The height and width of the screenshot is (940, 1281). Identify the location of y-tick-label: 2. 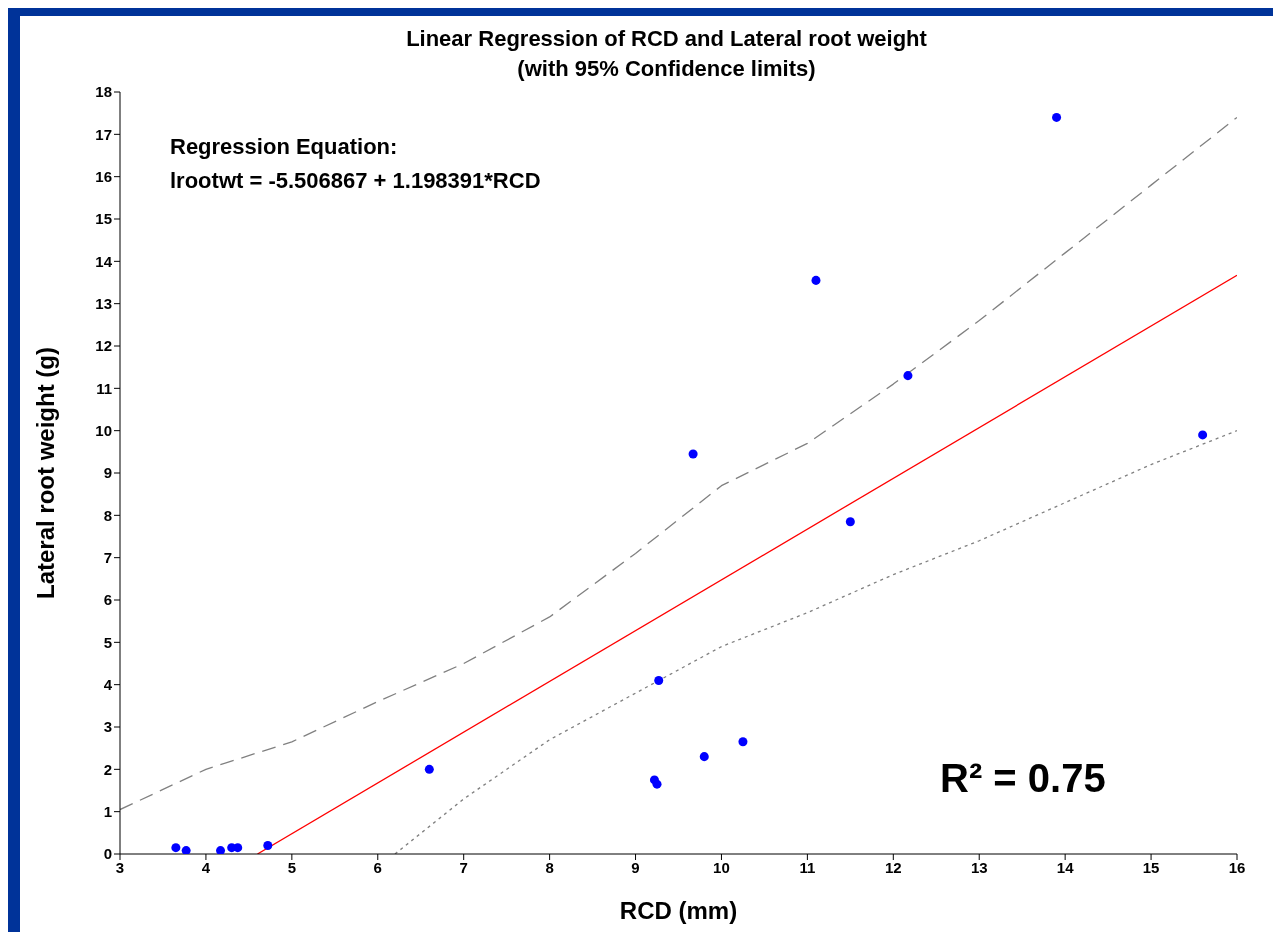
(107, 769).